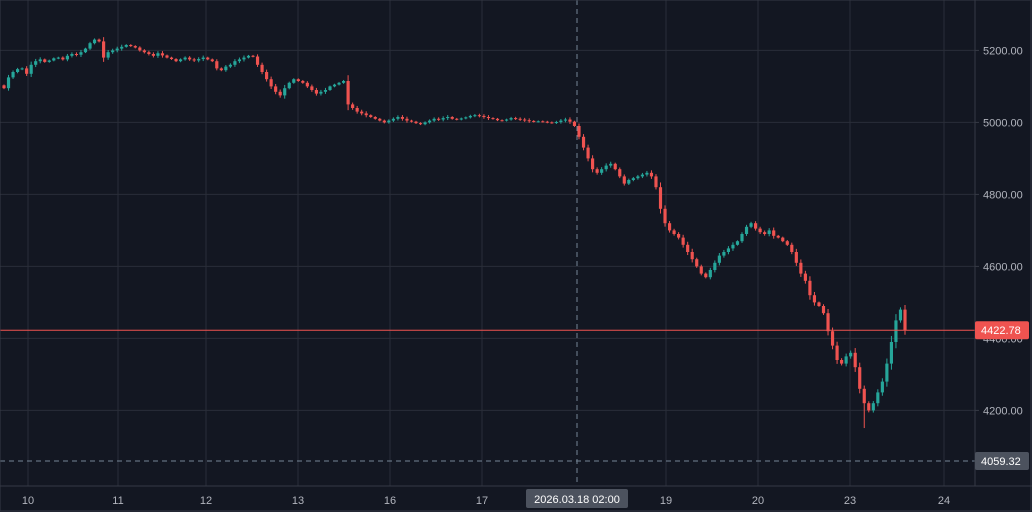 Image resolution: width=1032 pixels, height=512 pixels. What do you see at coordinates (1003, 51) in the screenshot?
I see `y-tick-label: 5200.00` at bounding box center [1003, 51].